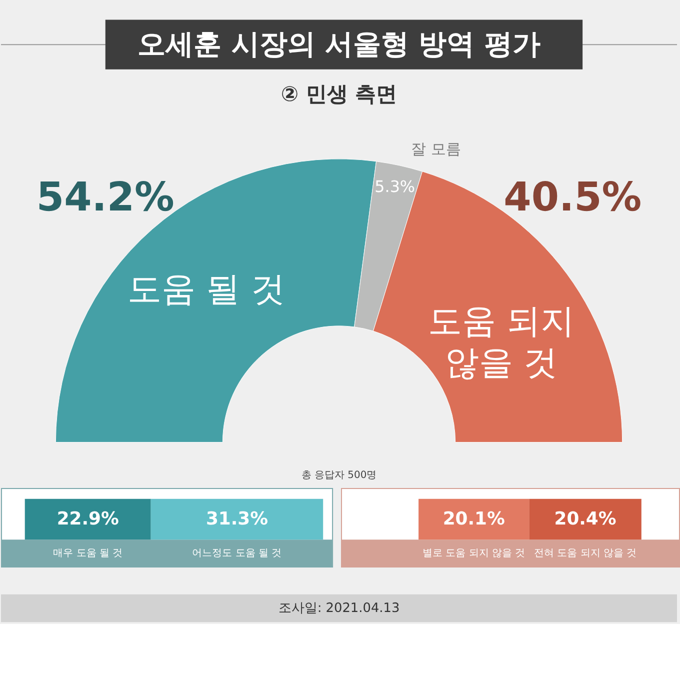  What do you see at coordinates (88, 554) in the screenshot?
I see `series-label: 매우 도움 될 것` at bounding box center [88, 554].